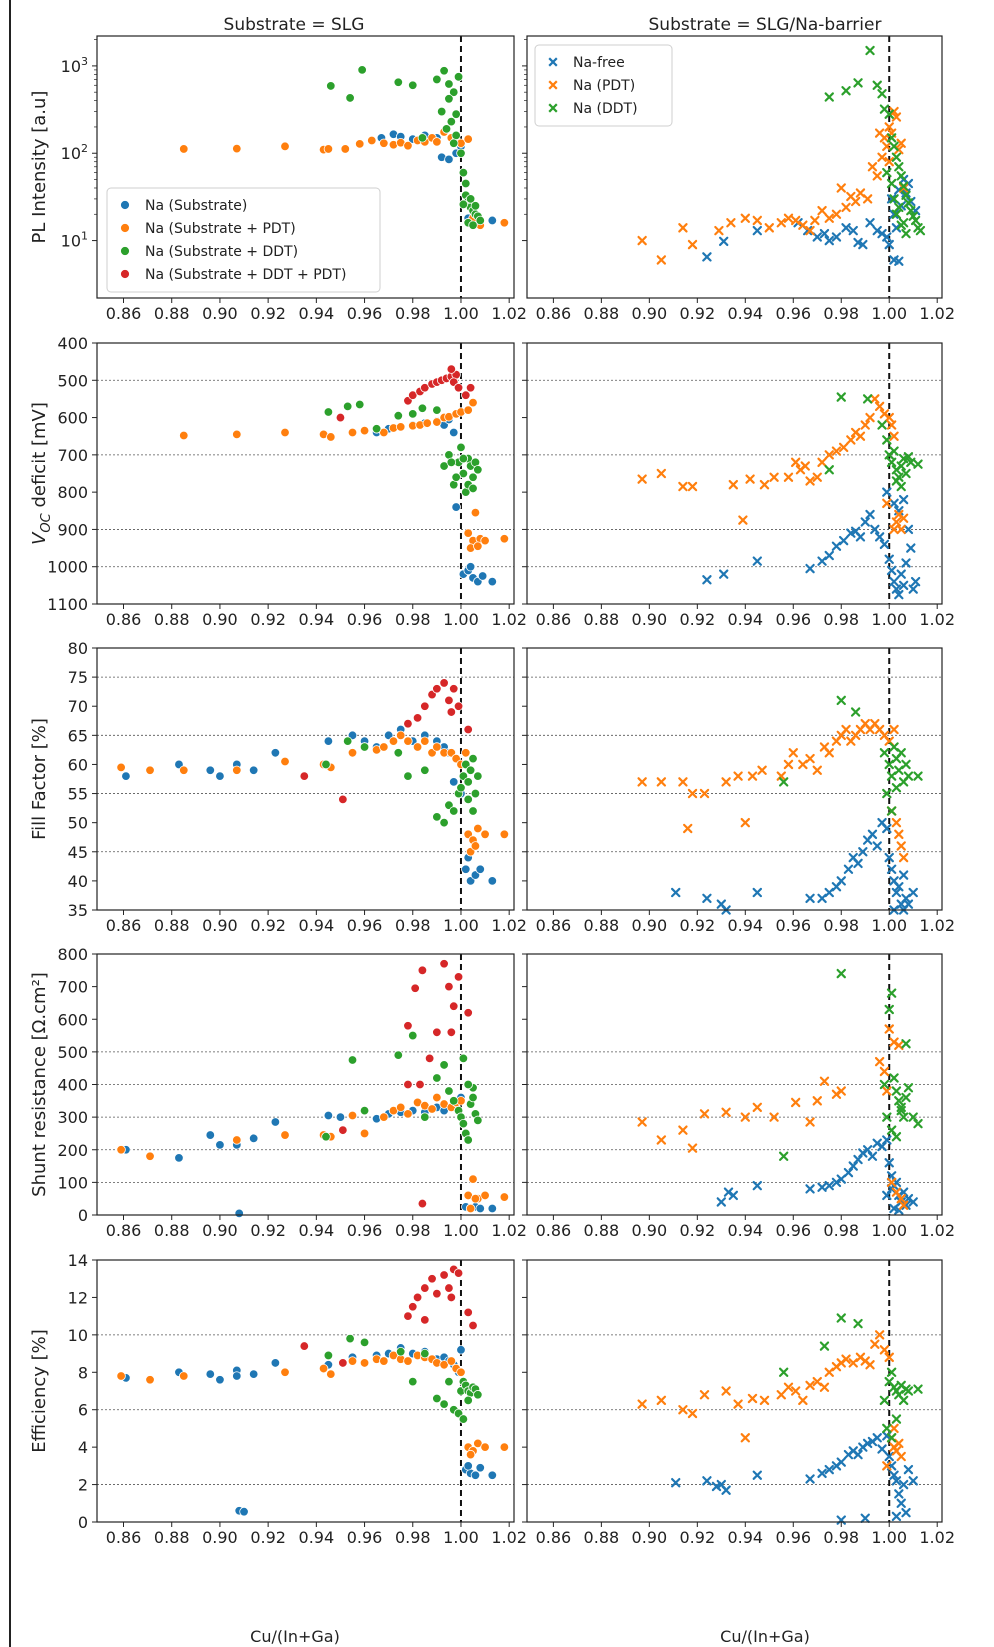 The image size is (994, 1647). I want to click on panel-1-right: 0.86 0.88 0.90 0.92 0.94 0.96 0.98 1.00 1.02, so click(738, 179).